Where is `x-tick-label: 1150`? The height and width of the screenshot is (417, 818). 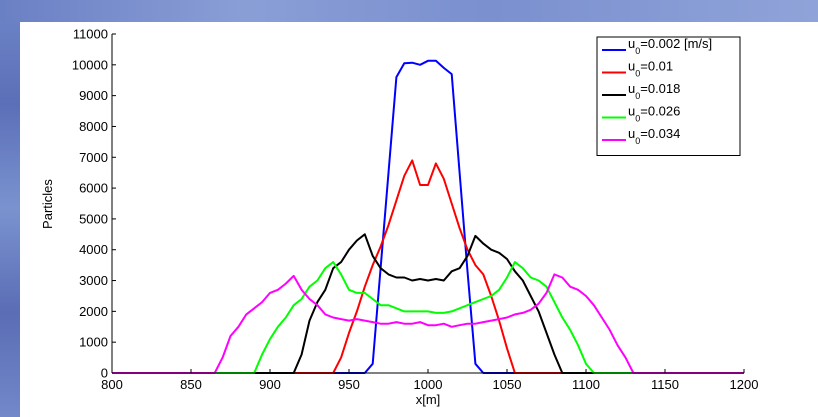
x-tick-label: 1150 is located at coordinates (665, 384).